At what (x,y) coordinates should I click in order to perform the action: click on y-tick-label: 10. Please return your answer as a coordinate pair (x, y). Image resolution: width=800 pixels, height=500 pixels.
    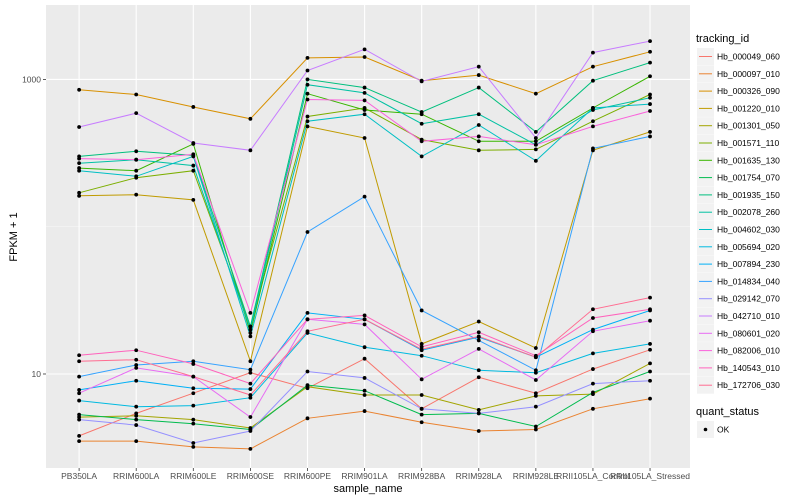
    Looking at the image, I should click on (37, 374).